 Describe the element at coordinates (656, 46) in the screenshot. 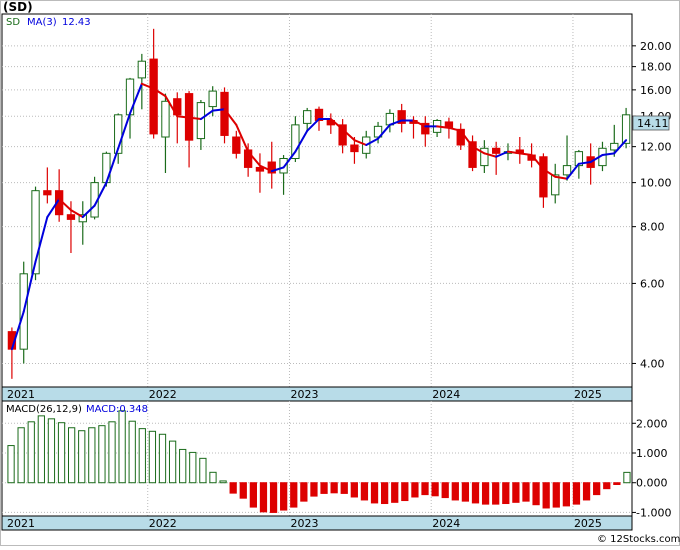

I see `price-tick-label: 20.00` at that location.